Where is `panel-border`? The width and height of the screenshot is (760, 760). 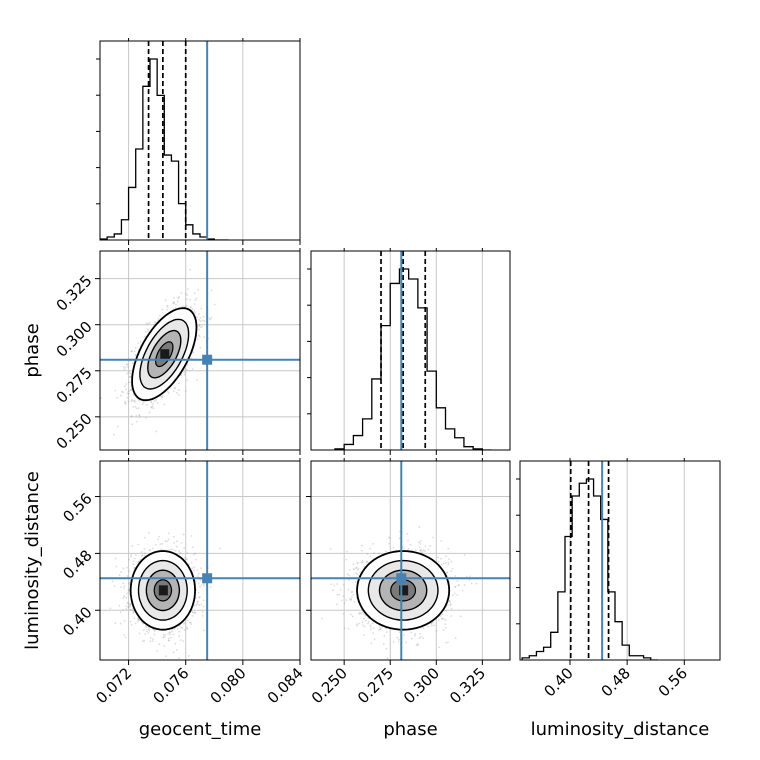 panel-border is located at coordinates (200, 140).